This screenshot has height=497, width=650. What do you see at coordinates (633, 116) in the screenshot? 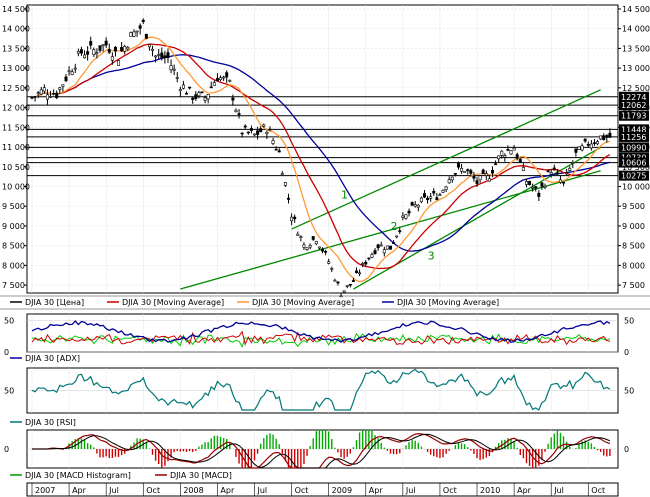
I see `price-level-label: 11793` at bounding box center [633, 116].